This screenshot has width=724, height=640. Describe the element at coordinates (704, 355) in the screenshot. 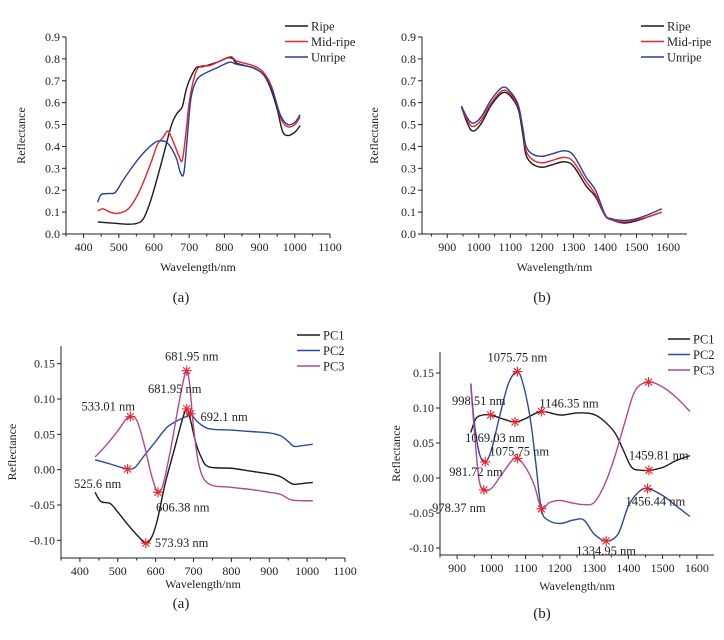

I see `legend-label: PC2` at that location.